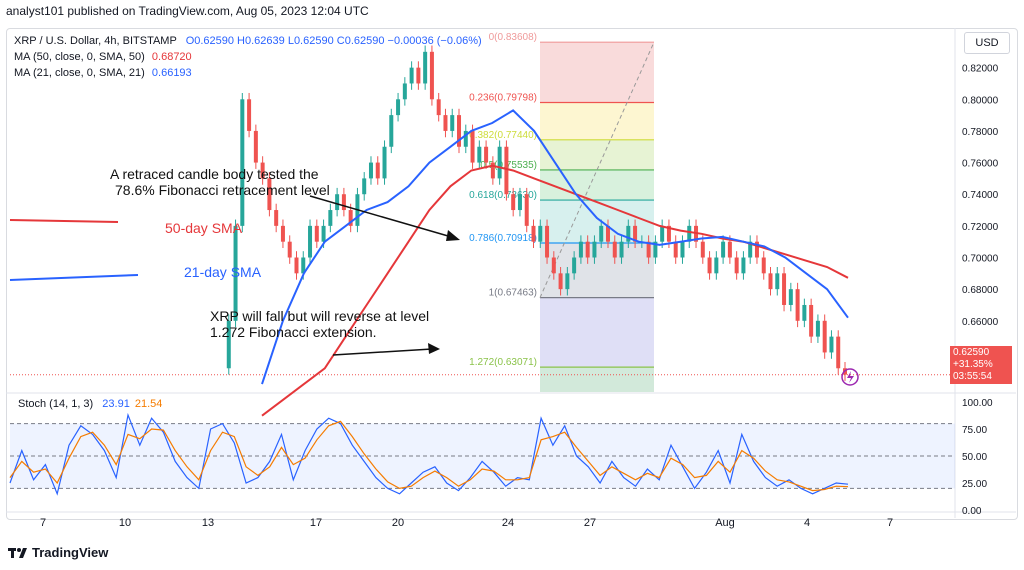 This screenshot has width=1024, height=570. What do you see at coordinates (316, 523) in the screenshot?
I see `time-tick-label: 17` at bounding box center [316, 523].